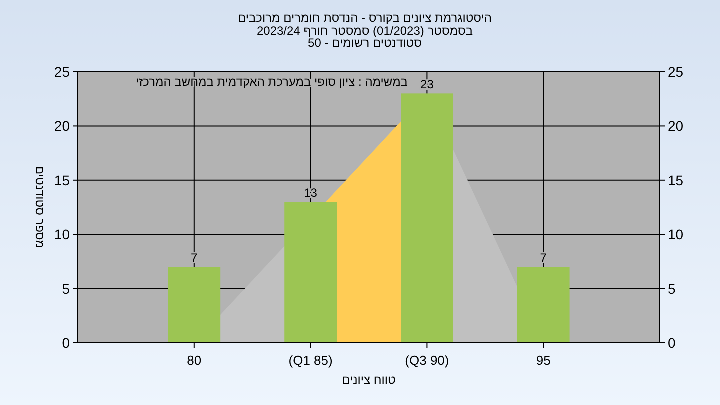 The image size is (720, 405). What do you see at coordinates (676, 126) in the screenshot?
I see `y2-tick-label: 20` at bounding box center [676, 126].